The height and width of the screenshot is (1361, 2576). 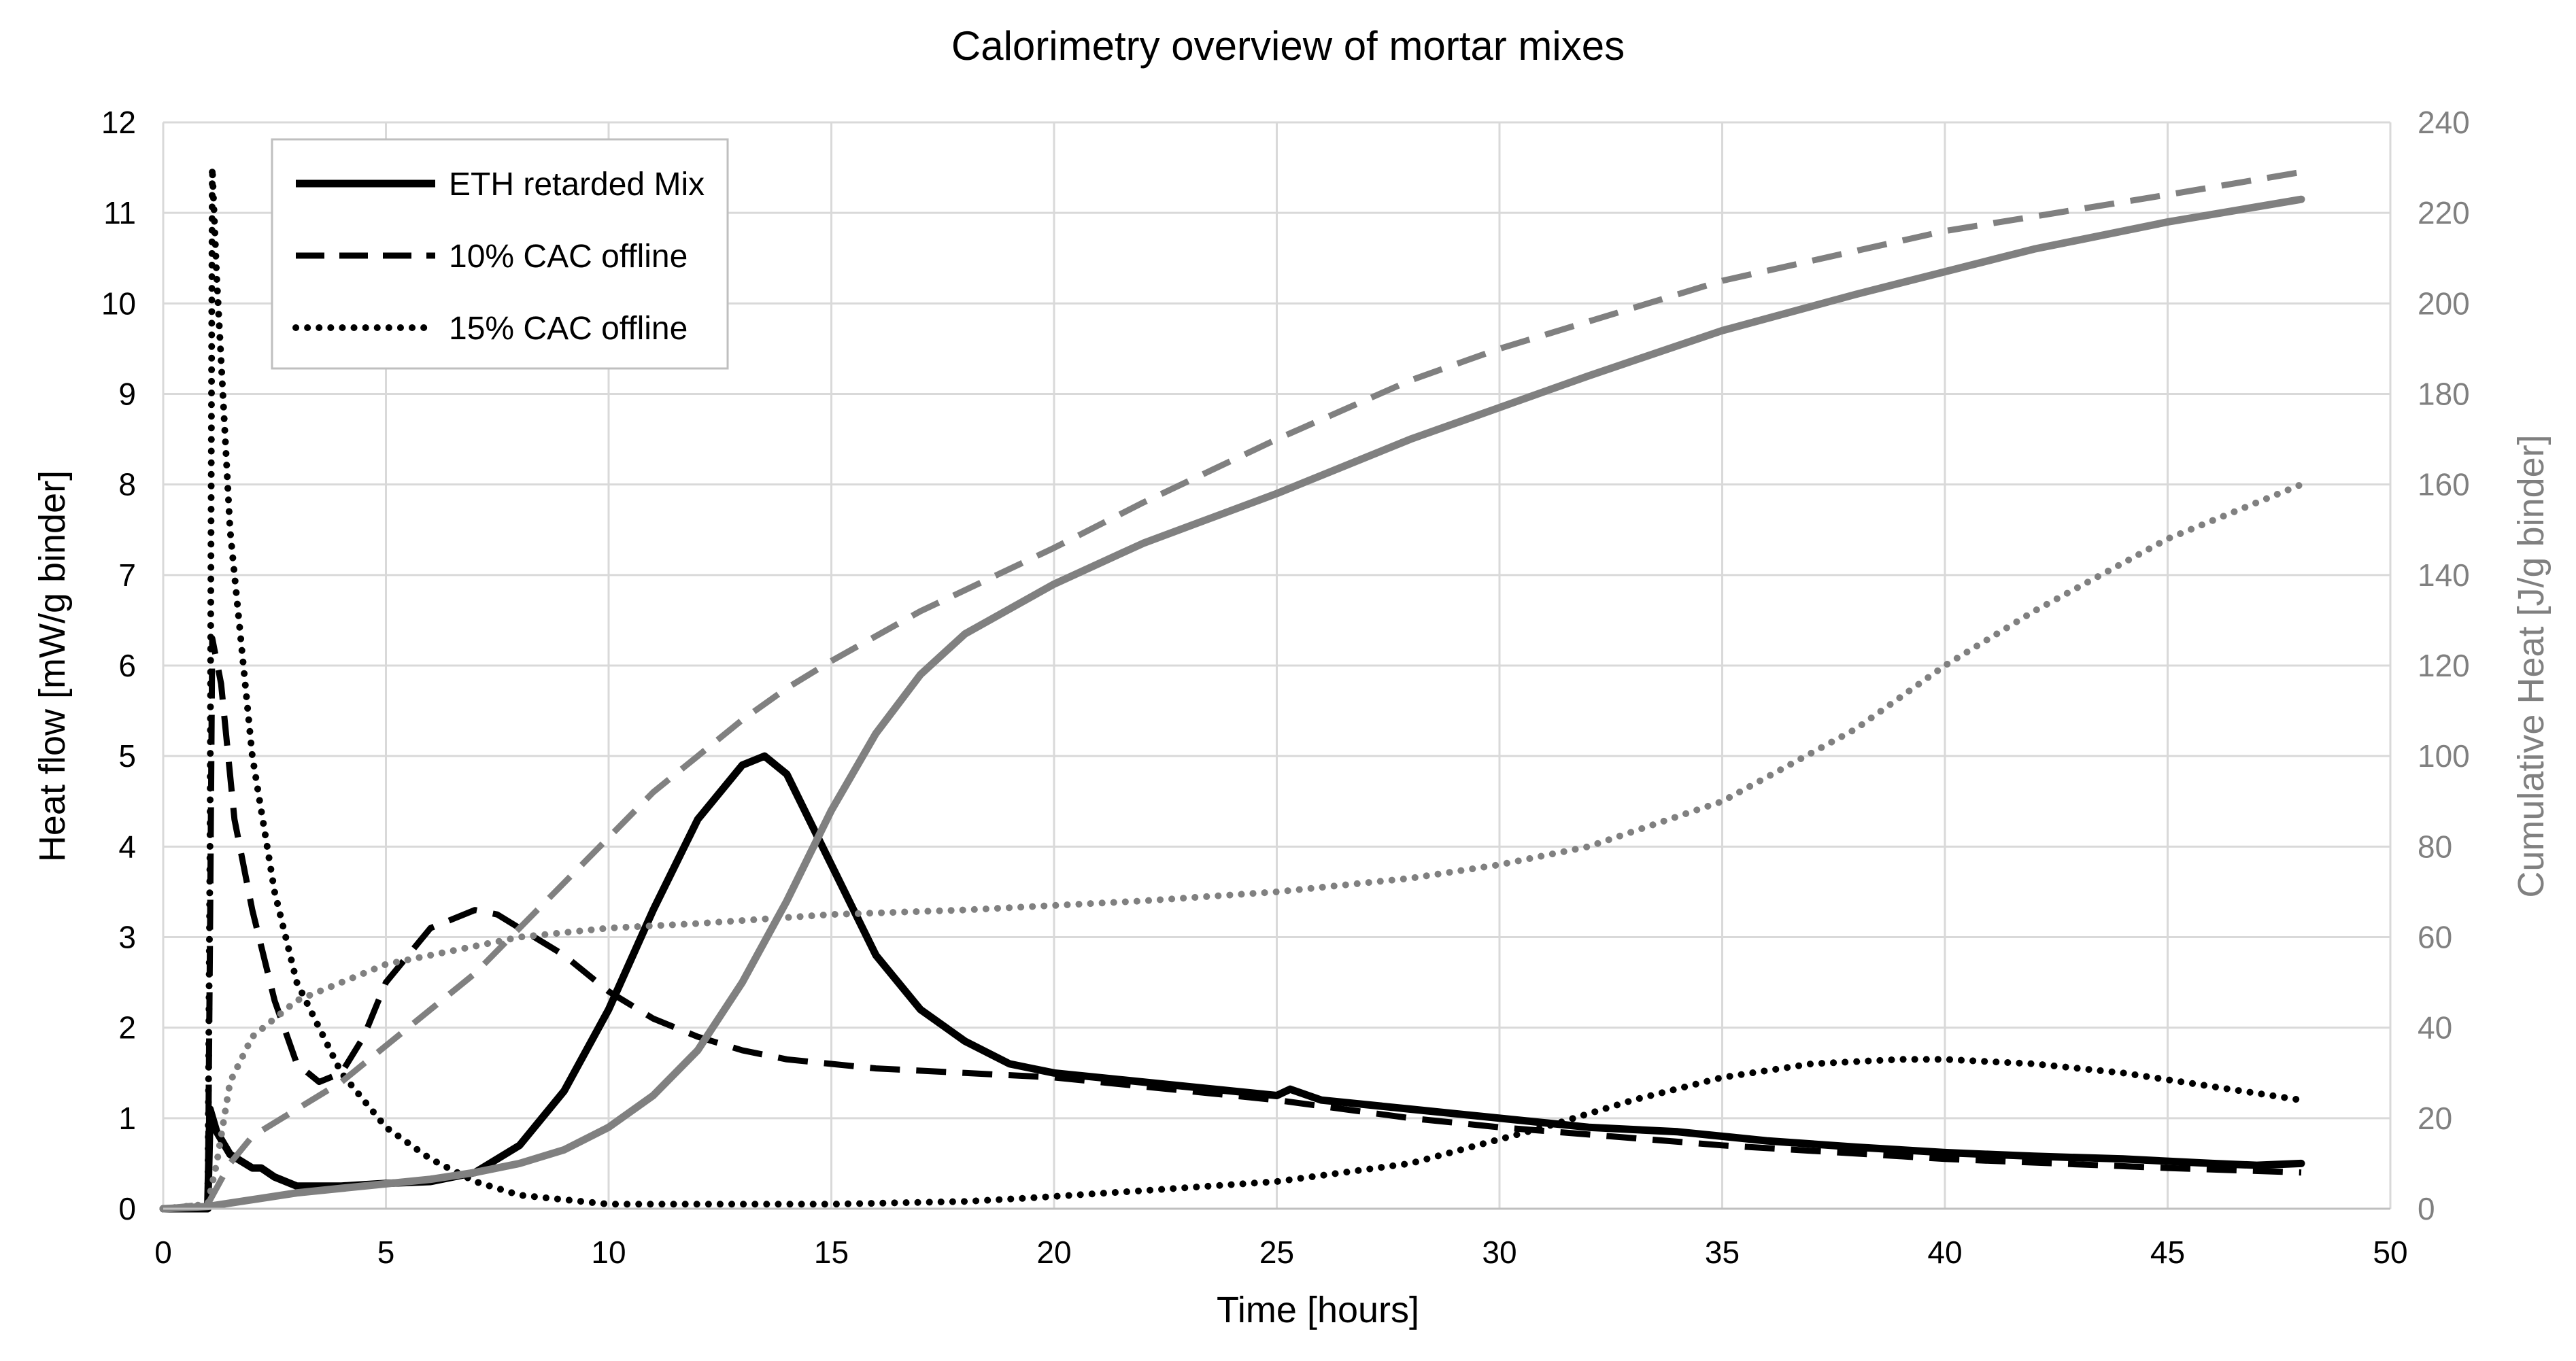 I want to click on y-tick-label: 9, so click(x=127, y=394).